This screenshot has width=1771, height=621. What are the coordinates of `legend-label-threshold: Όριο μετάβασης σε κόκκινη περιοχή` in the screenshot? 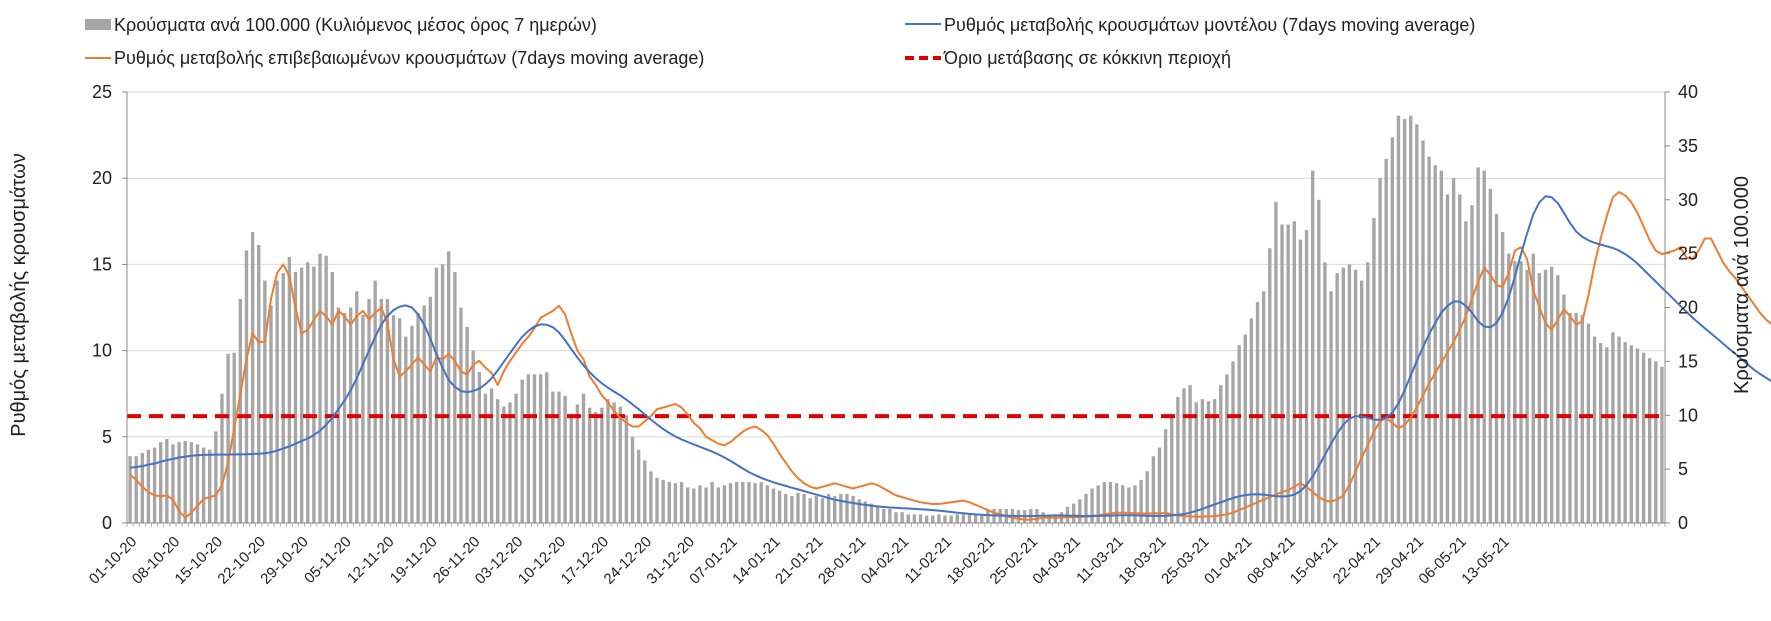 It's located at (1087, 58).